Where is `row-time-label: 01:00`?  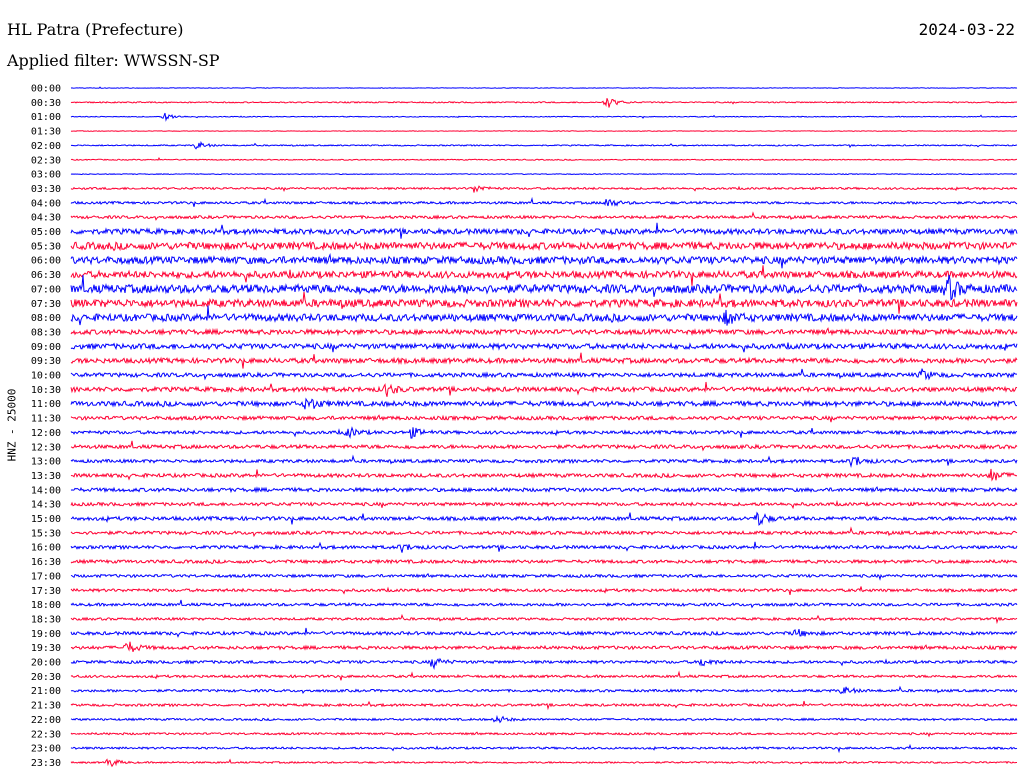 row-time-label: 01:00 is located at coordinates (46, 117).